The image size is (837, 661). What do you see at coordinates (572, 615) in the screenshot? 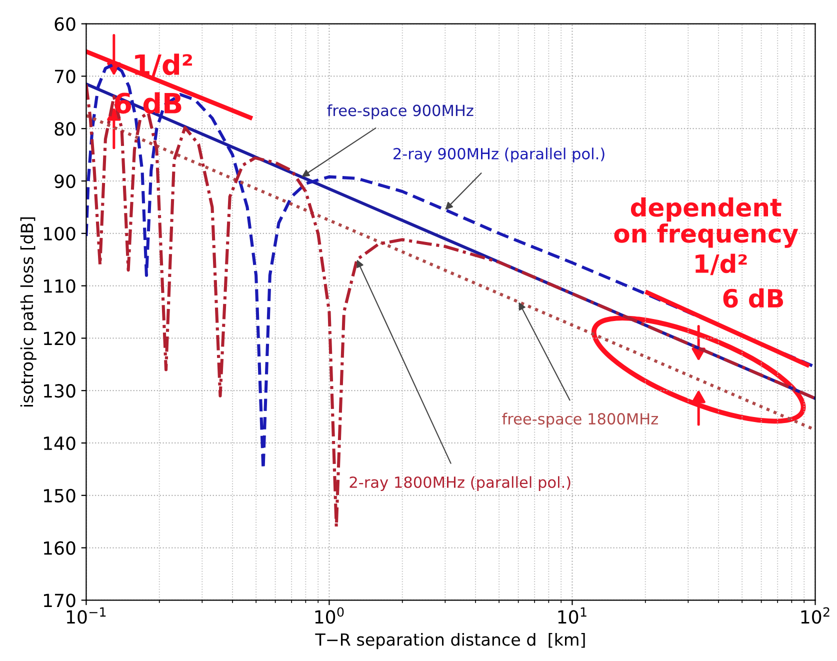
I see `x-tick-label: 10$^{1}$` at bounding box center [572, 615].